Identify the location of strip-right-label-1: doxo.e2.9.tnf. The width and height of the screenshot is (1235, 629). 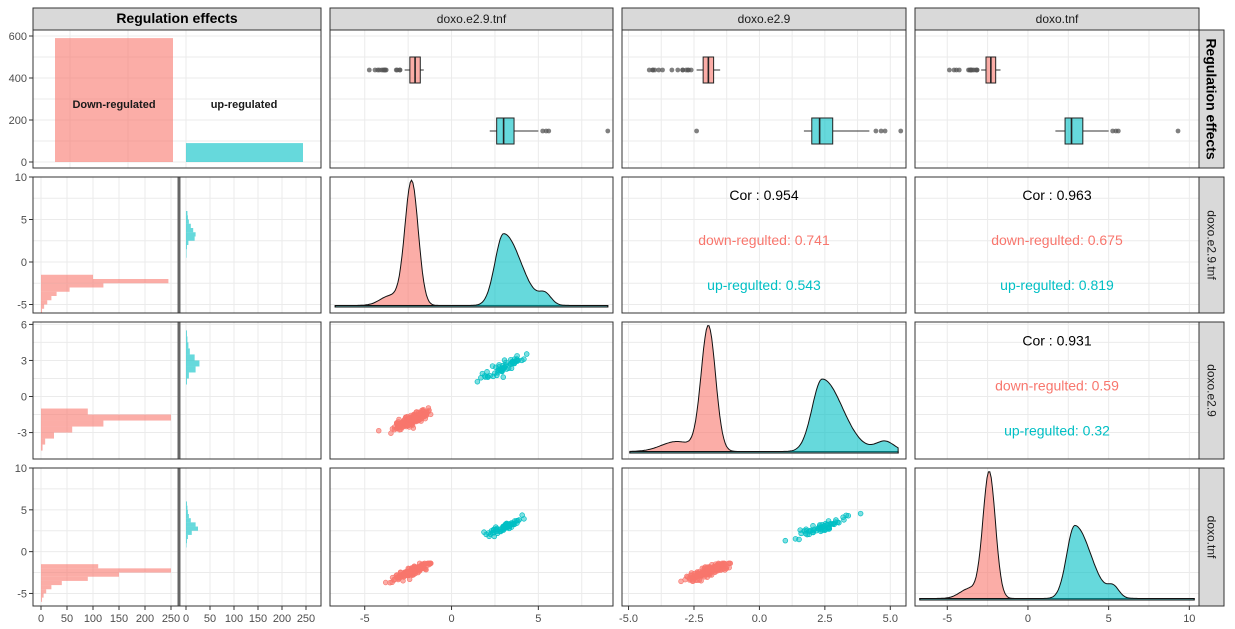
(1212, 245).